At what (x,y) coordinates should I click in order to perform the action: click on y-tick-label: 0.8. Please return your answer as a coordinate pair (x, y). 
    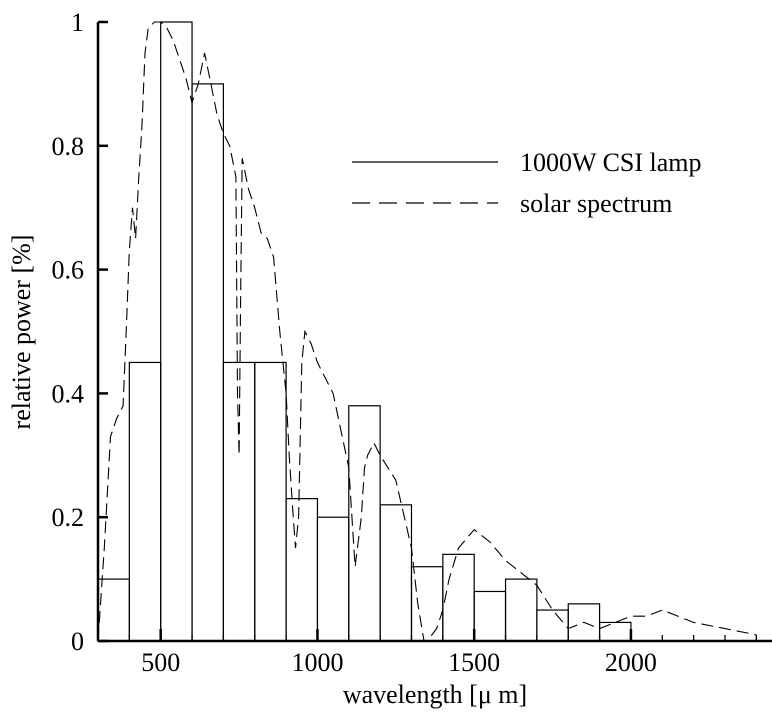
    Looking at the image, I should click on (68, 146).